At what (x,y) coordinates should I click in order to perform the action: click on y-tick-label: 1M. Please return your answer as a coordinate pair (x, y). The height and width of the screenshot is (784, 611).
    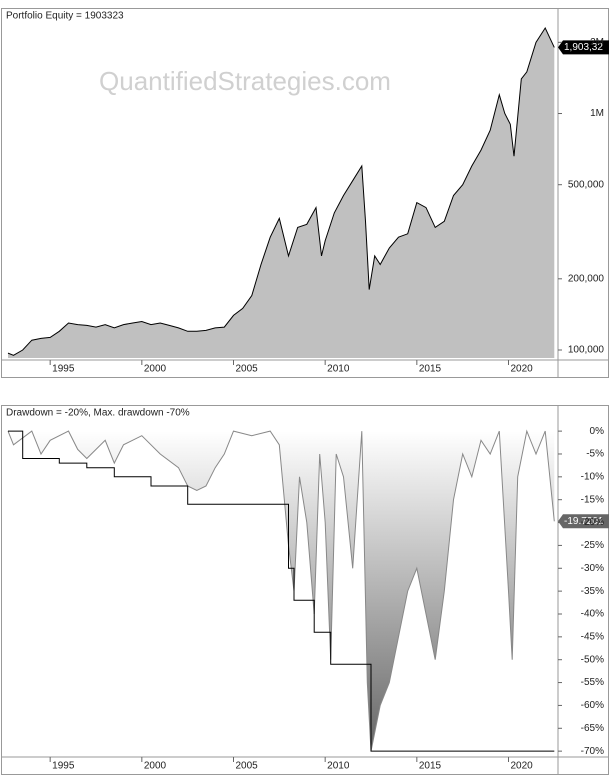
    Looking at the image, I should click on (597, 113).